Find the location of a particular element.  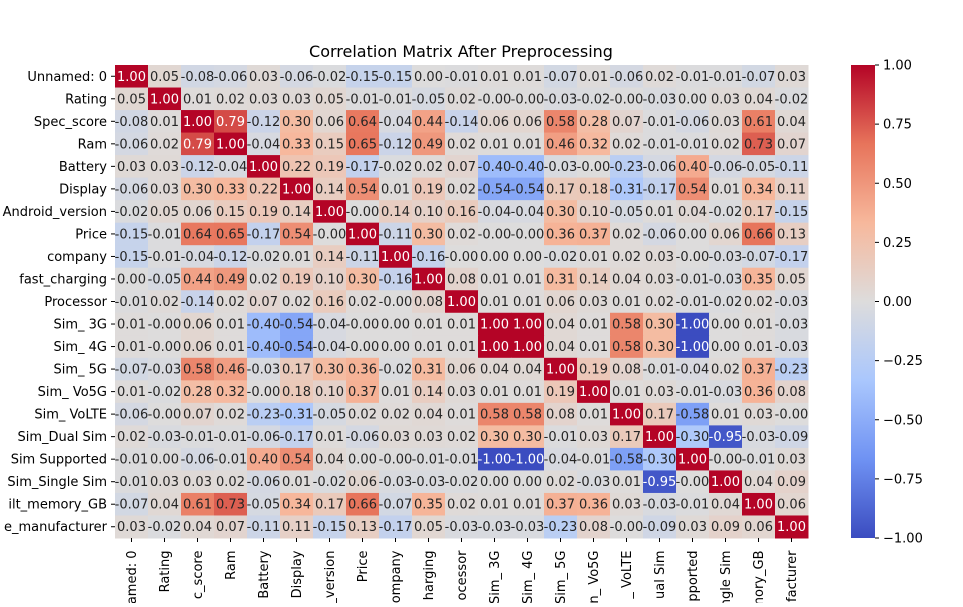

cell-value-label: 0.02 is located at coordinates (362, 415).